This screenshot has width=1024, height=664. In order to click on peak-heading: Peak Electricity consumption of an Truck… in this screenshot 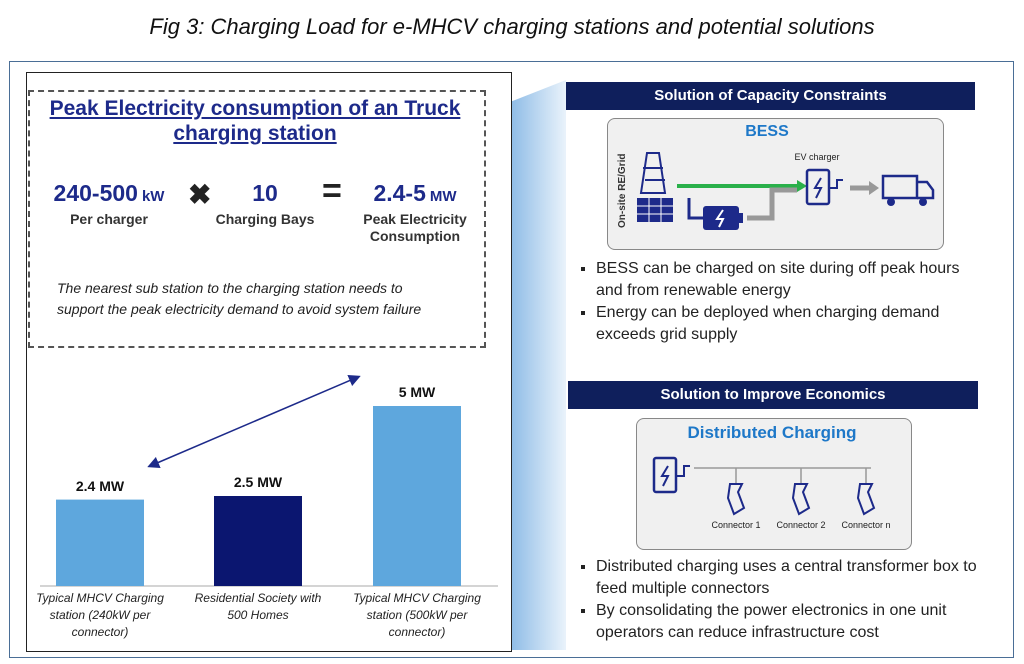, I will do `click(255, 121)`.